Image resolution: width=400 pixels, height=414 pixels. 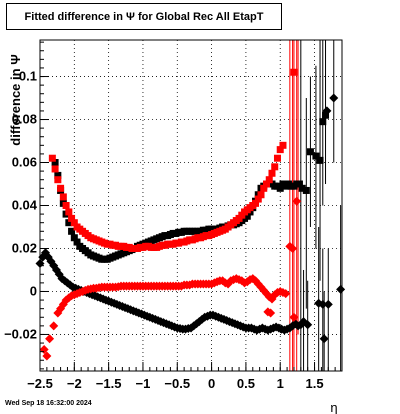 What do you see at coordinates (177, 383) in the screenshot?
I see `x-tick-label: −0.5` at bounding box center [177, 383].